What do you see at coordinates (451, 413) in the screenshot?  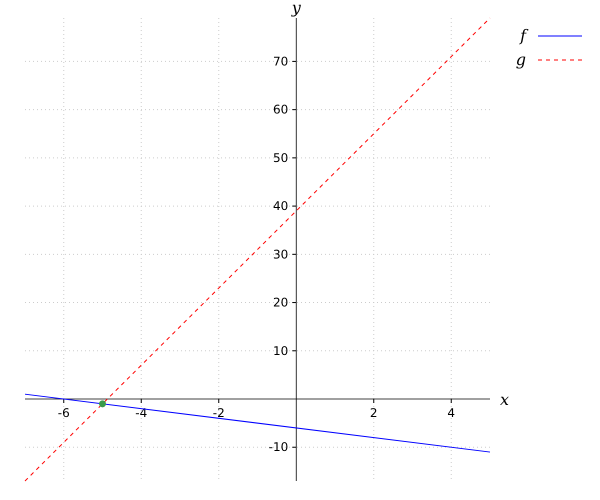 I see `x-tick-label: 4` at bounding box center [451, 413].